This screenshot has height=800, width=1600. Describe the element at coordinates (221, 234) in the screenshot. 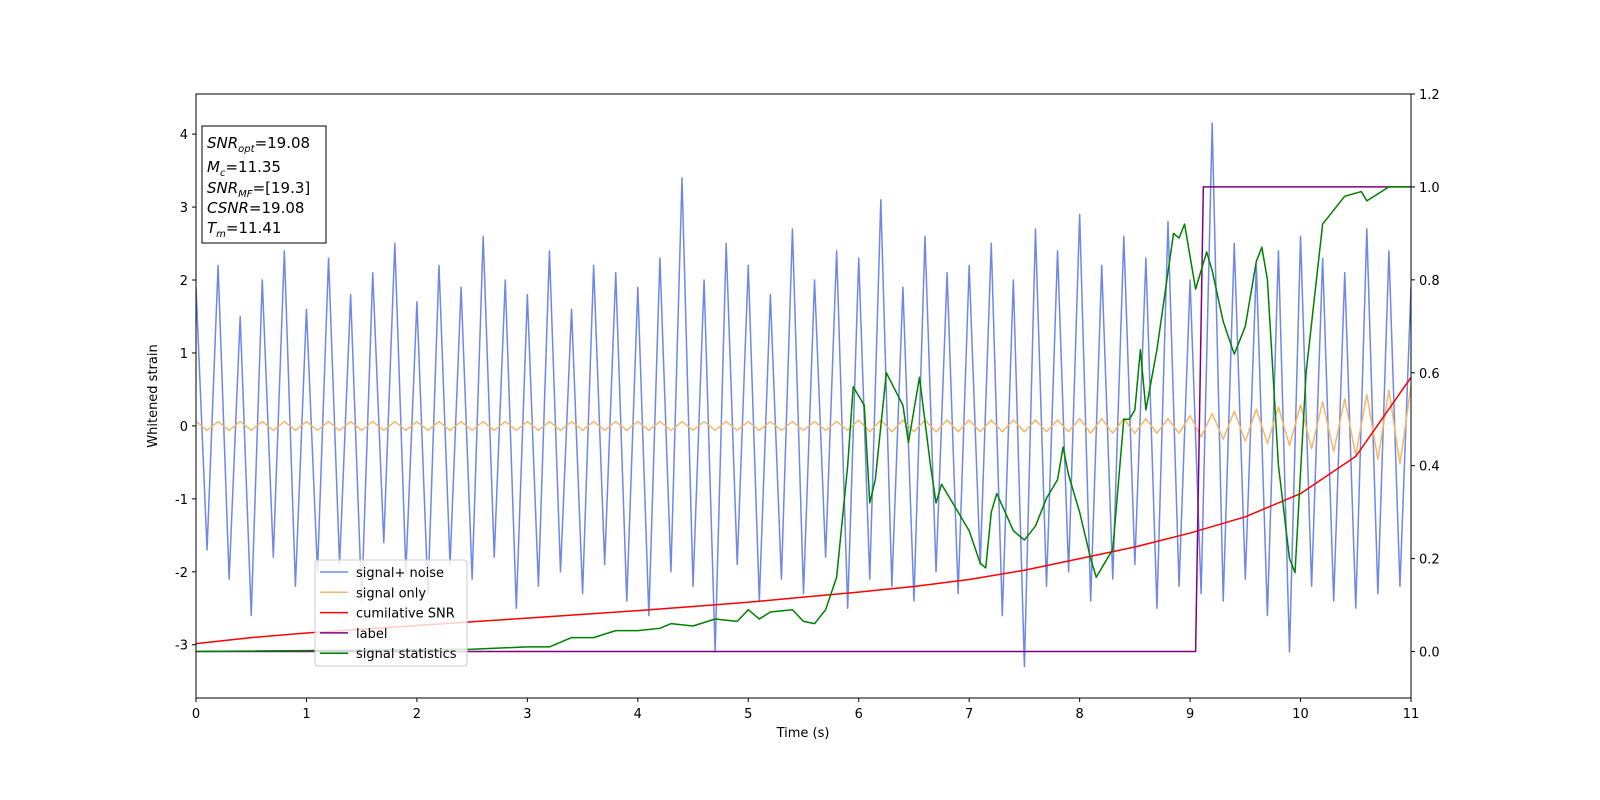

I see `textbox-subscript: m` at that location.